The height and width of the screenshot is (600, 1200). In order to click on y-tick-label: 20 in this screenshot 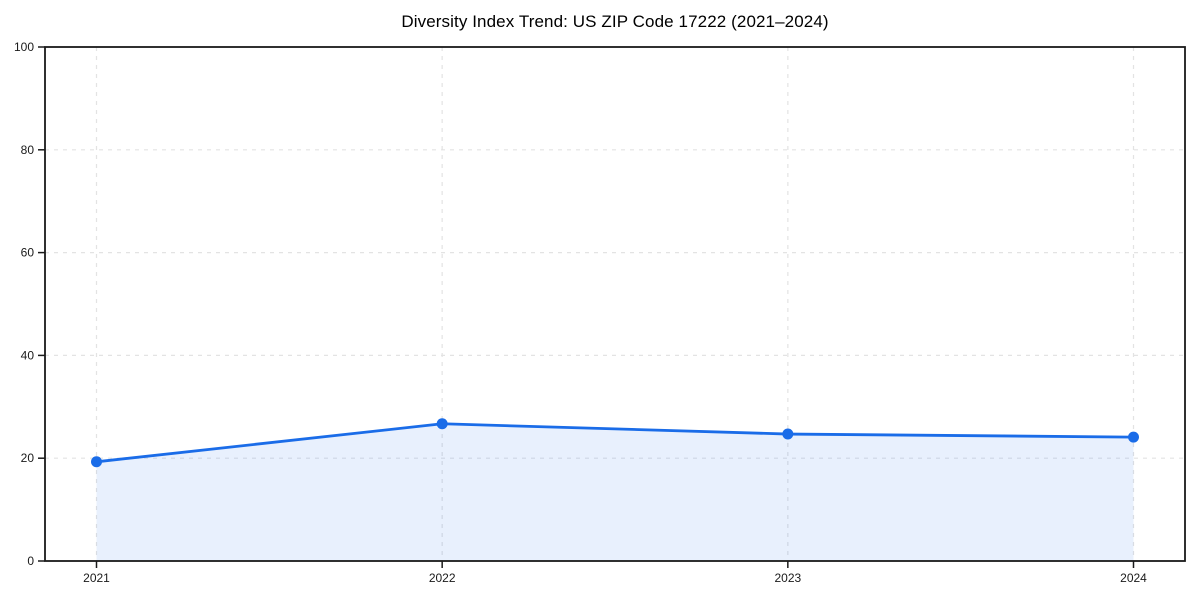, I will do `click(28, 458)`.